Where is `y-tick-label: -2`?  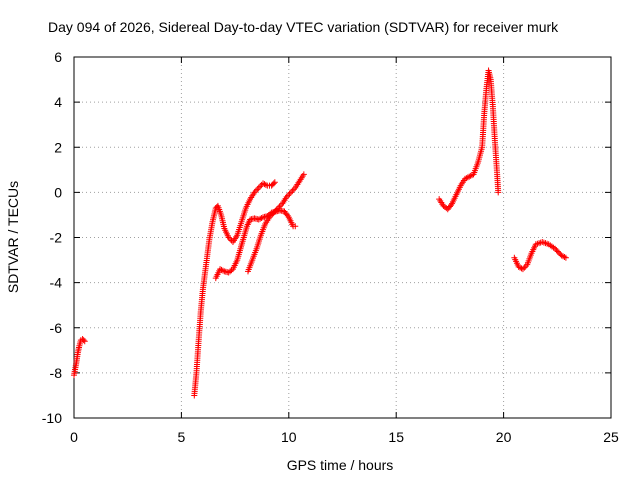 y-tick-label: -2 is located at coordinates (56, 238).